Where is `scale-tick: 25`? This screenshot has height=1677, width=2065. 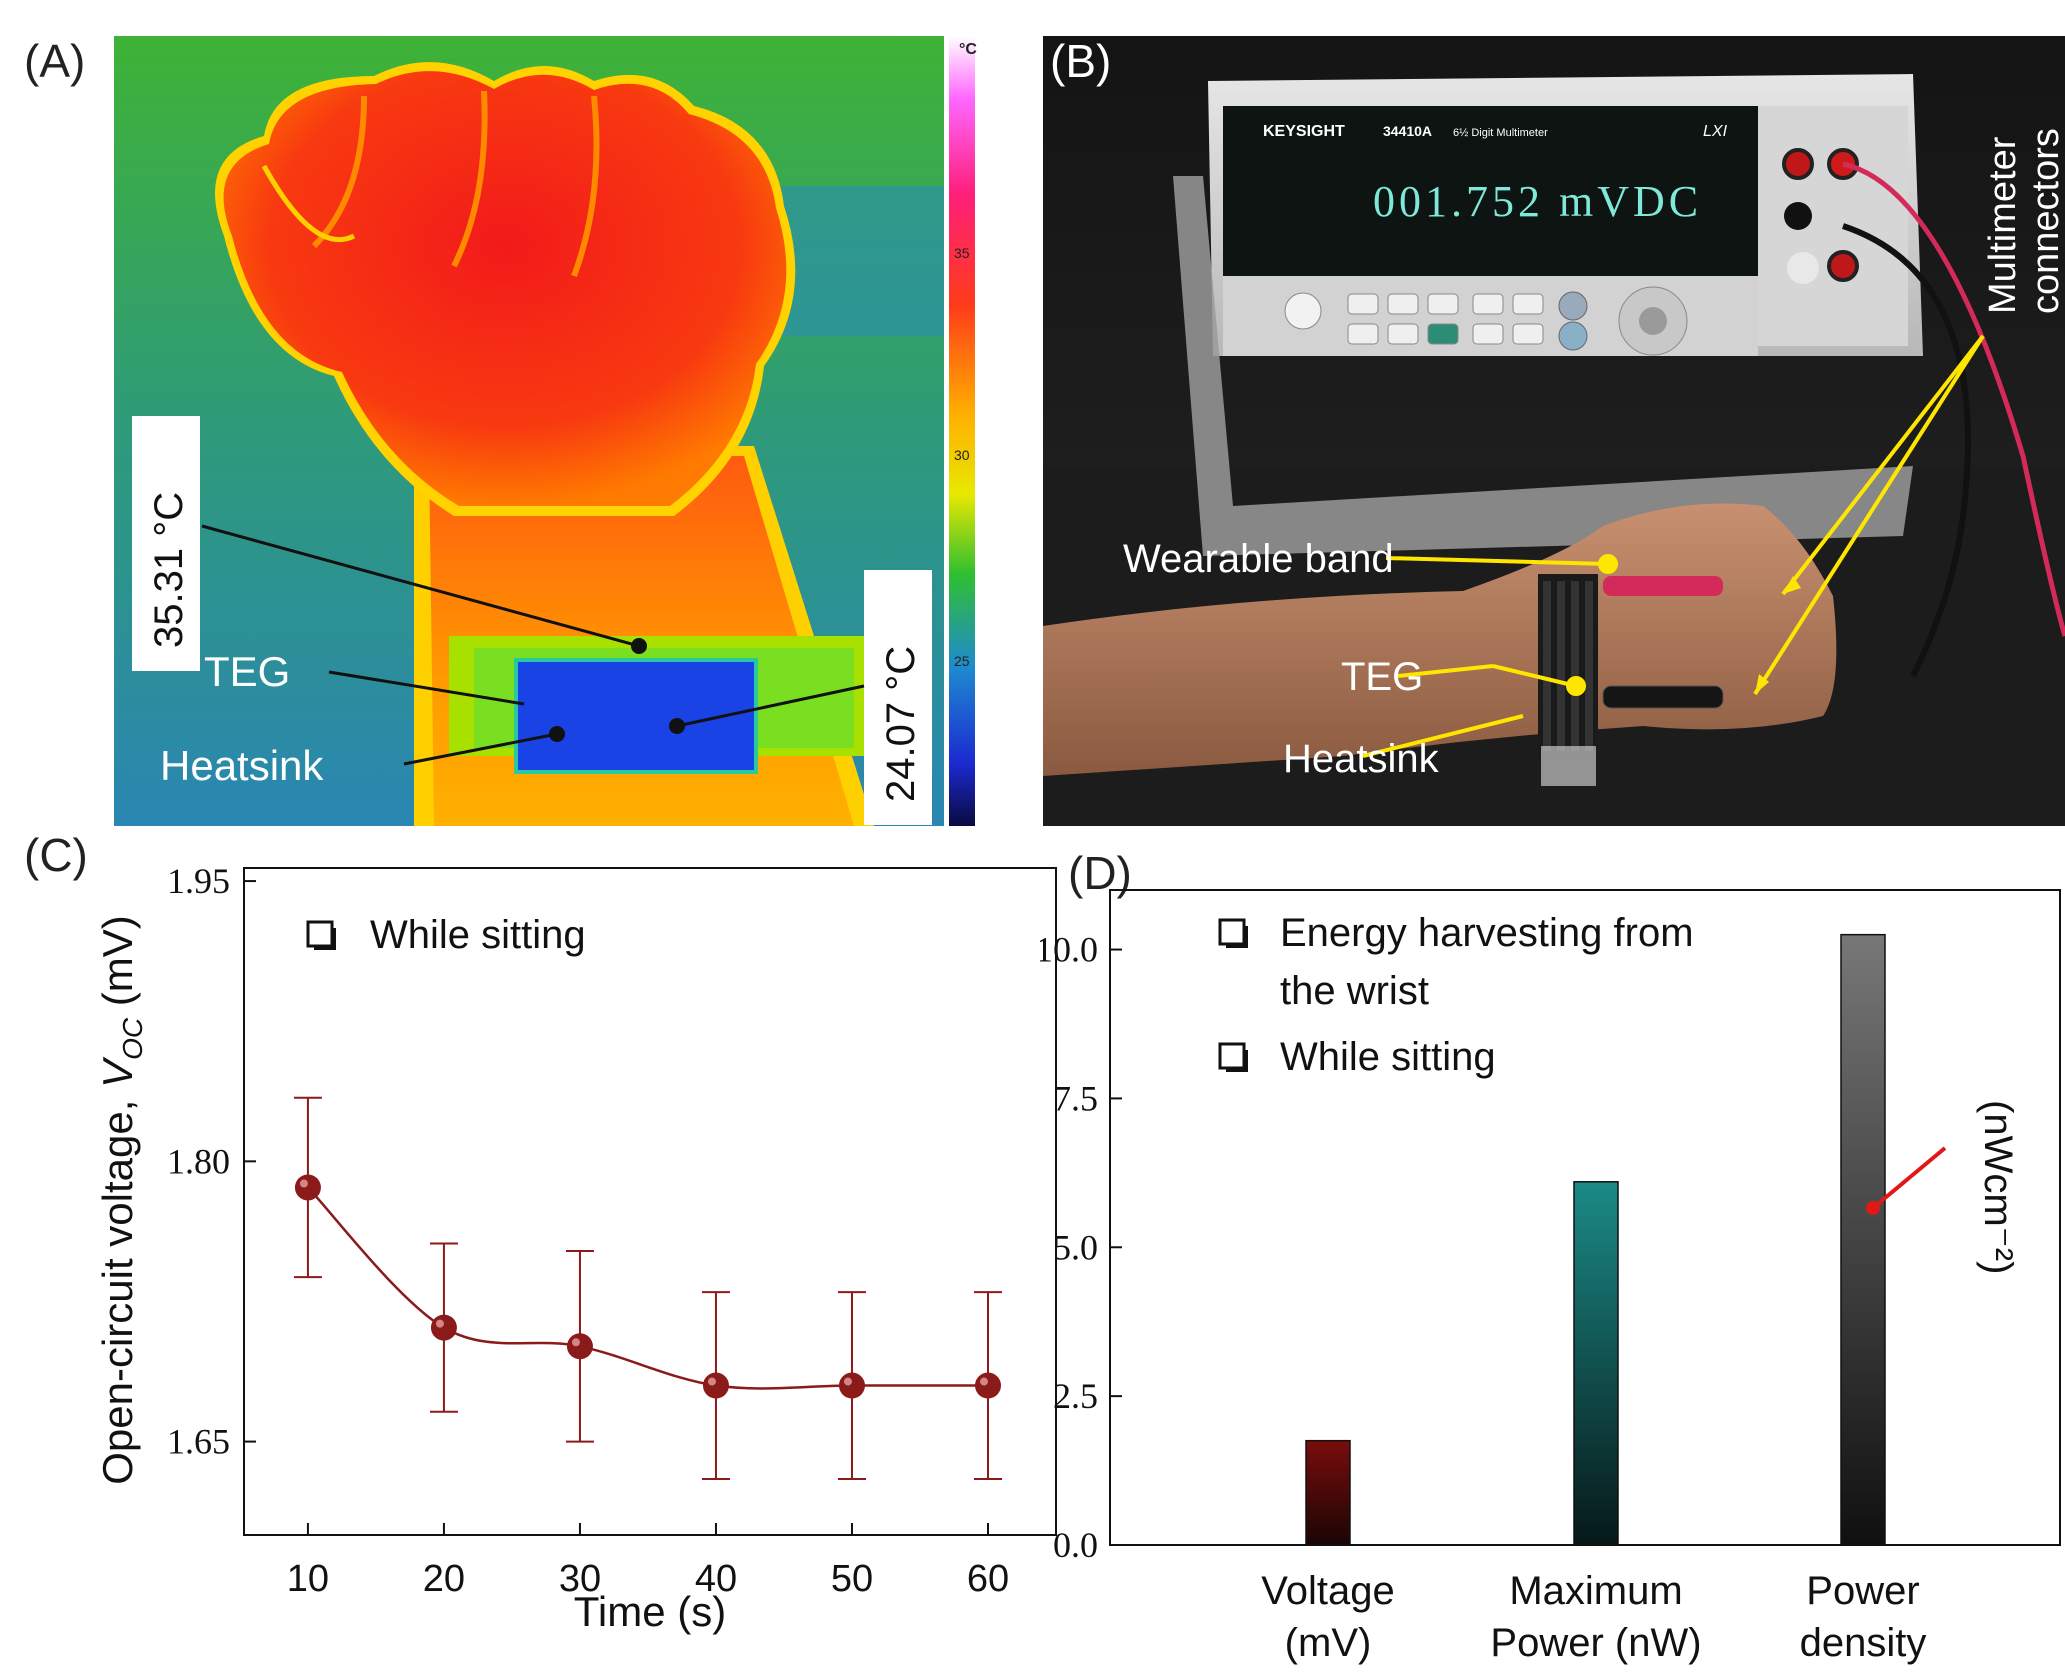 scale-tick: 25 is located at coordinates (962, 661).